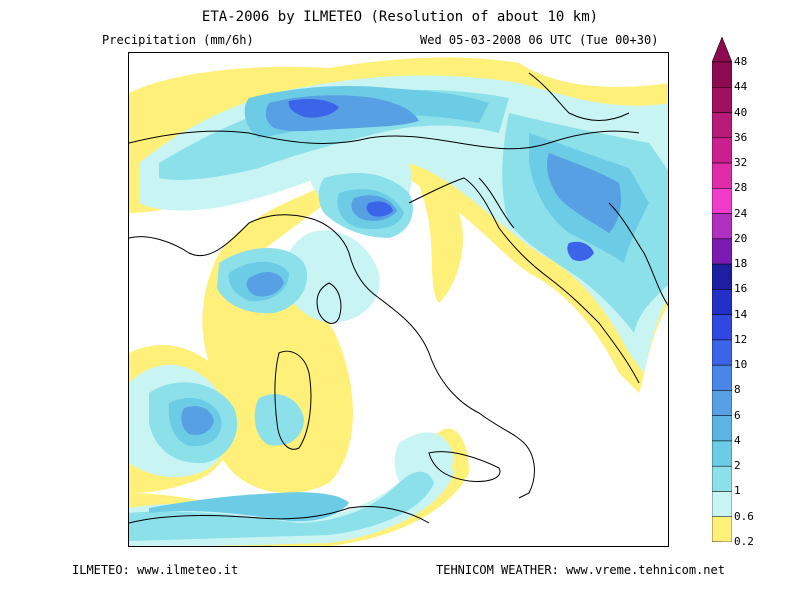 This screenshot has height=600, width=800. Describe the element at coordinates (539, 40) in the screenshot. I see `forecast-timestamp: Wed 05-03-2008 06 UTC (Tue 00+30)` at that location.